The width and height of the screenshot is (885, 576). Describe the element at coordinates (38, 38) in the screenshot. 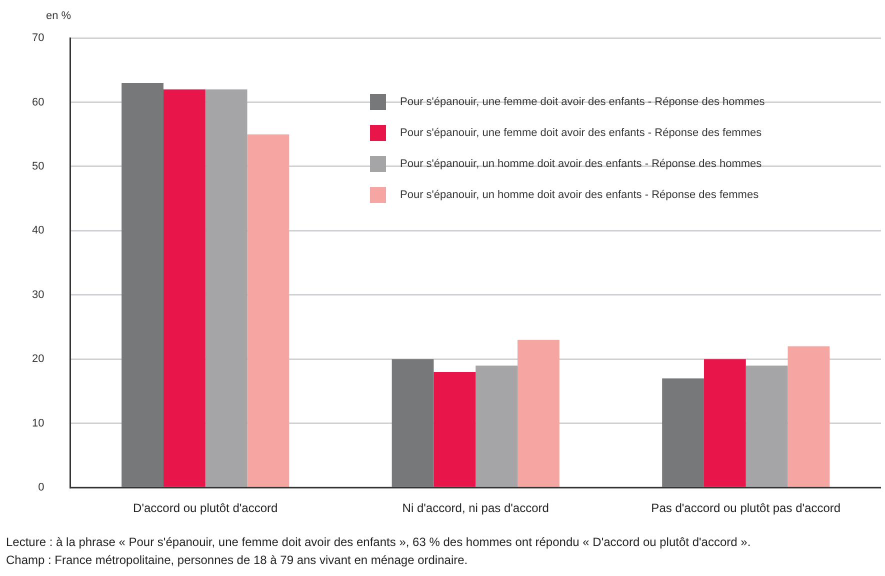

I see `y-tick-label: 70` at that location.